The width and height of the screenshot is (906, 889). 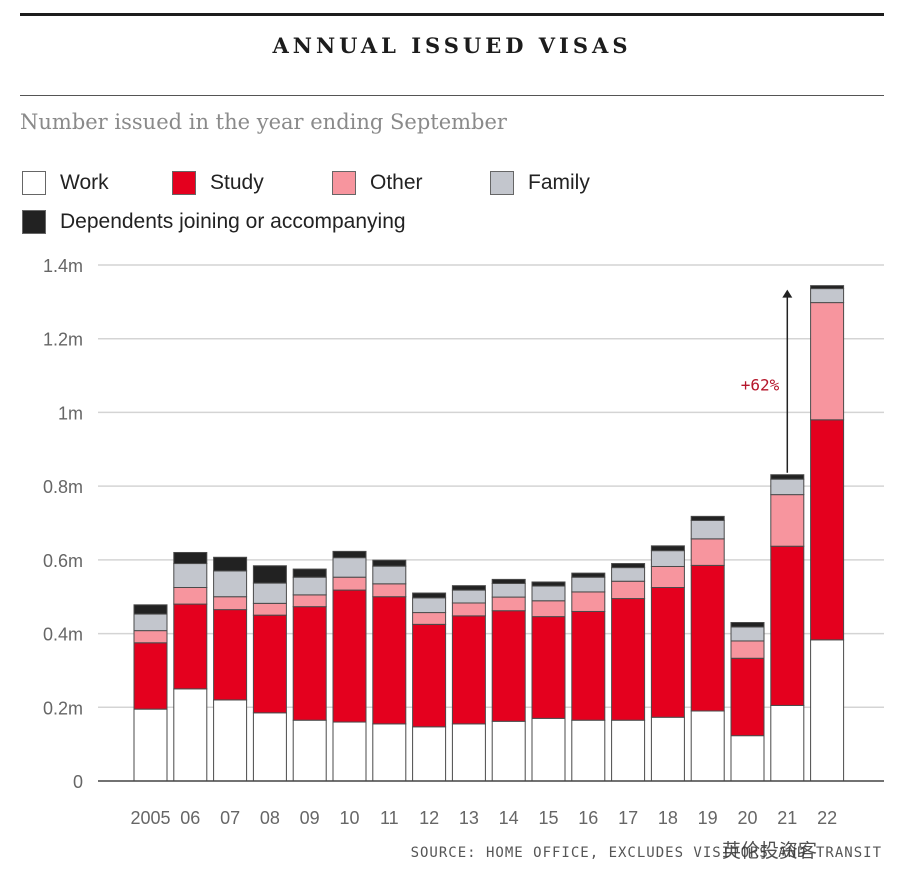 I want to click on x-tick-label: 21, so click(x=787, y=818).